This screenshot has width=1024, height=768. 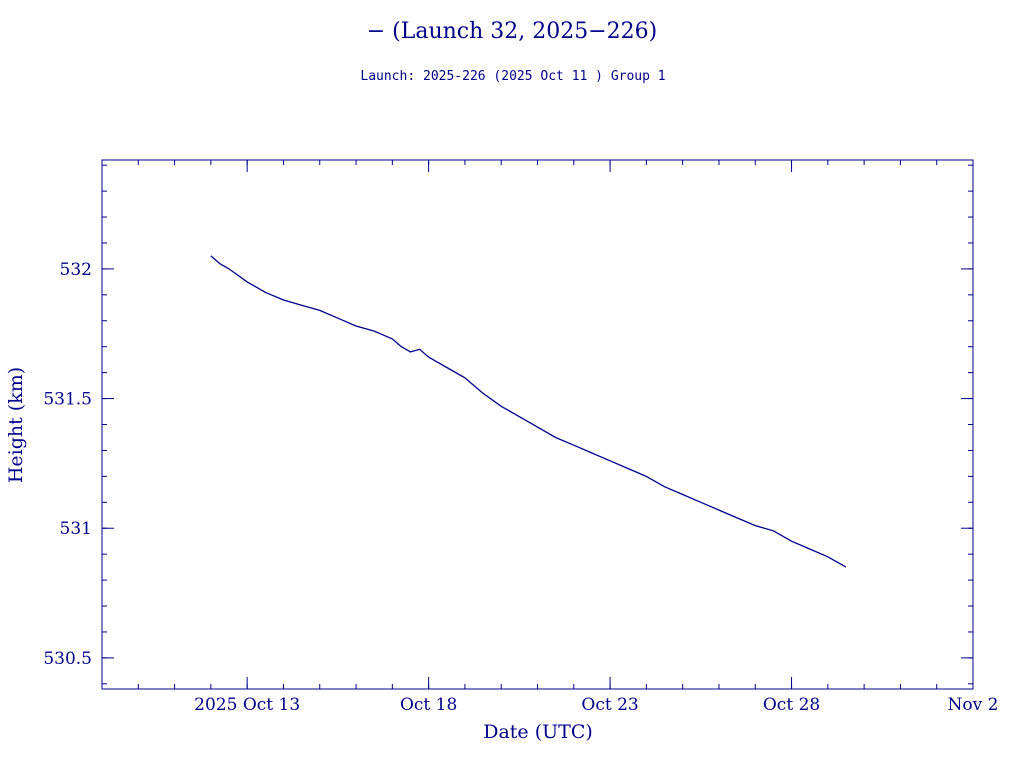 I want to click on y-tick-labels: 530.5 531 531.5 532, so click(x=67, y=464).